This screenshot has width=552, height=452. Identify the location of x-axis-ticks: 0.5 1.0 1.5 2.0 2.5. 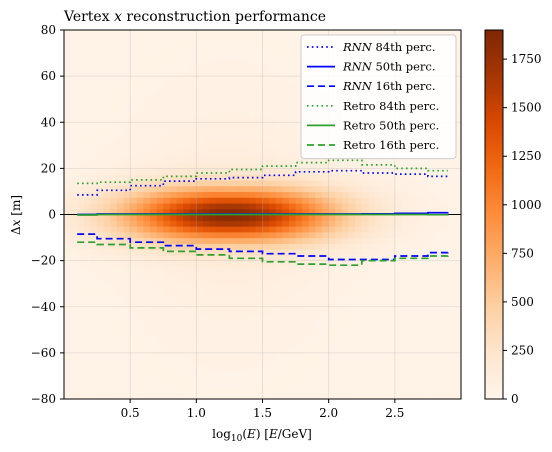
(262, 409).